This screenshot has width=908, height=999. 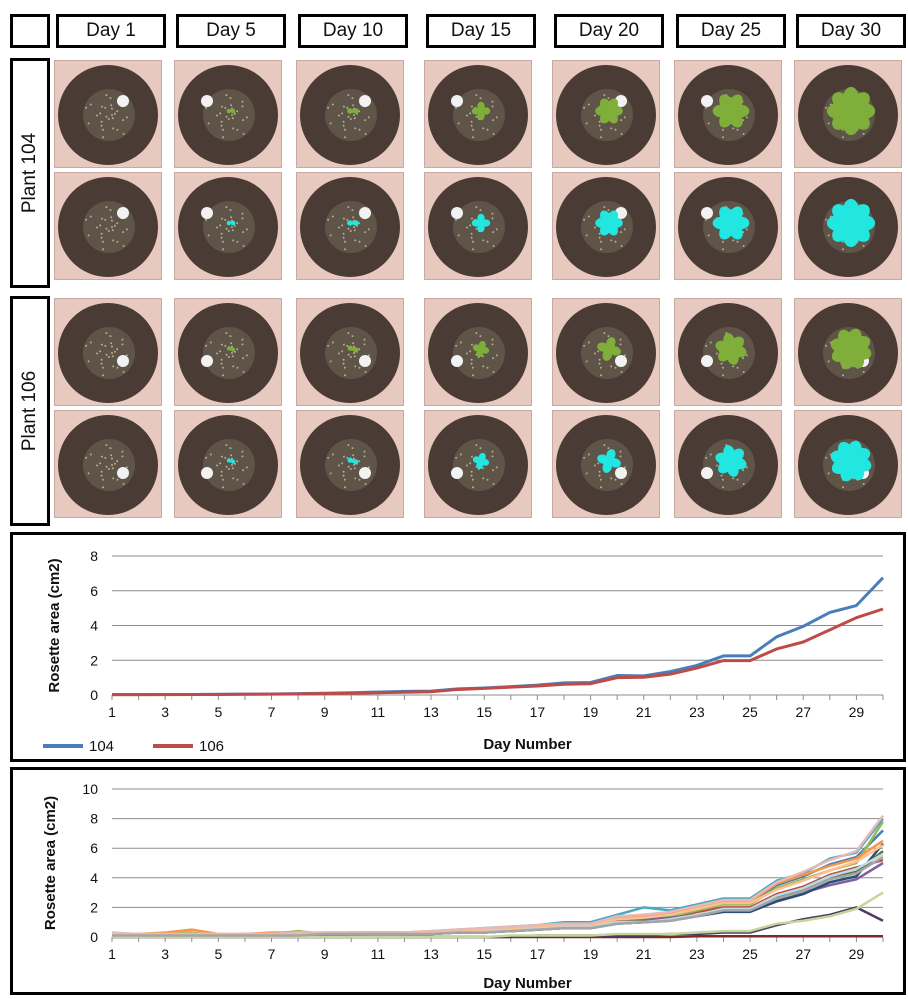 I want to click on day-header-30: Day 30, so click(x=851, y=31).